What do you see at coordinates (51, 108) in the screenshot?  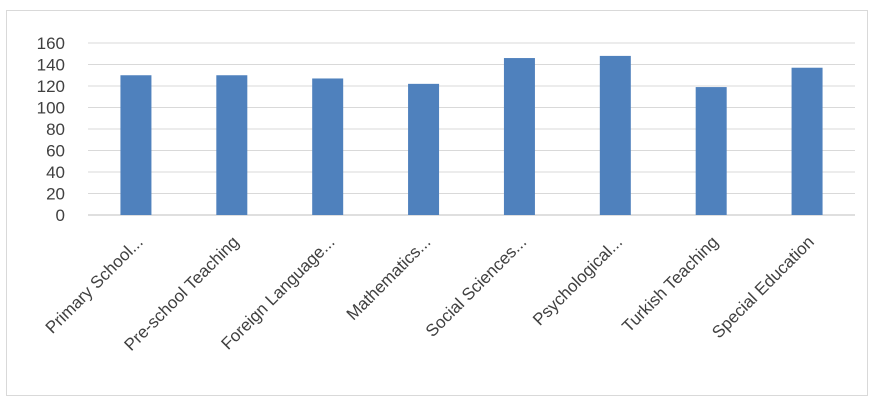 I see `y-tick-label: 100` at bounding box center [51, 108].